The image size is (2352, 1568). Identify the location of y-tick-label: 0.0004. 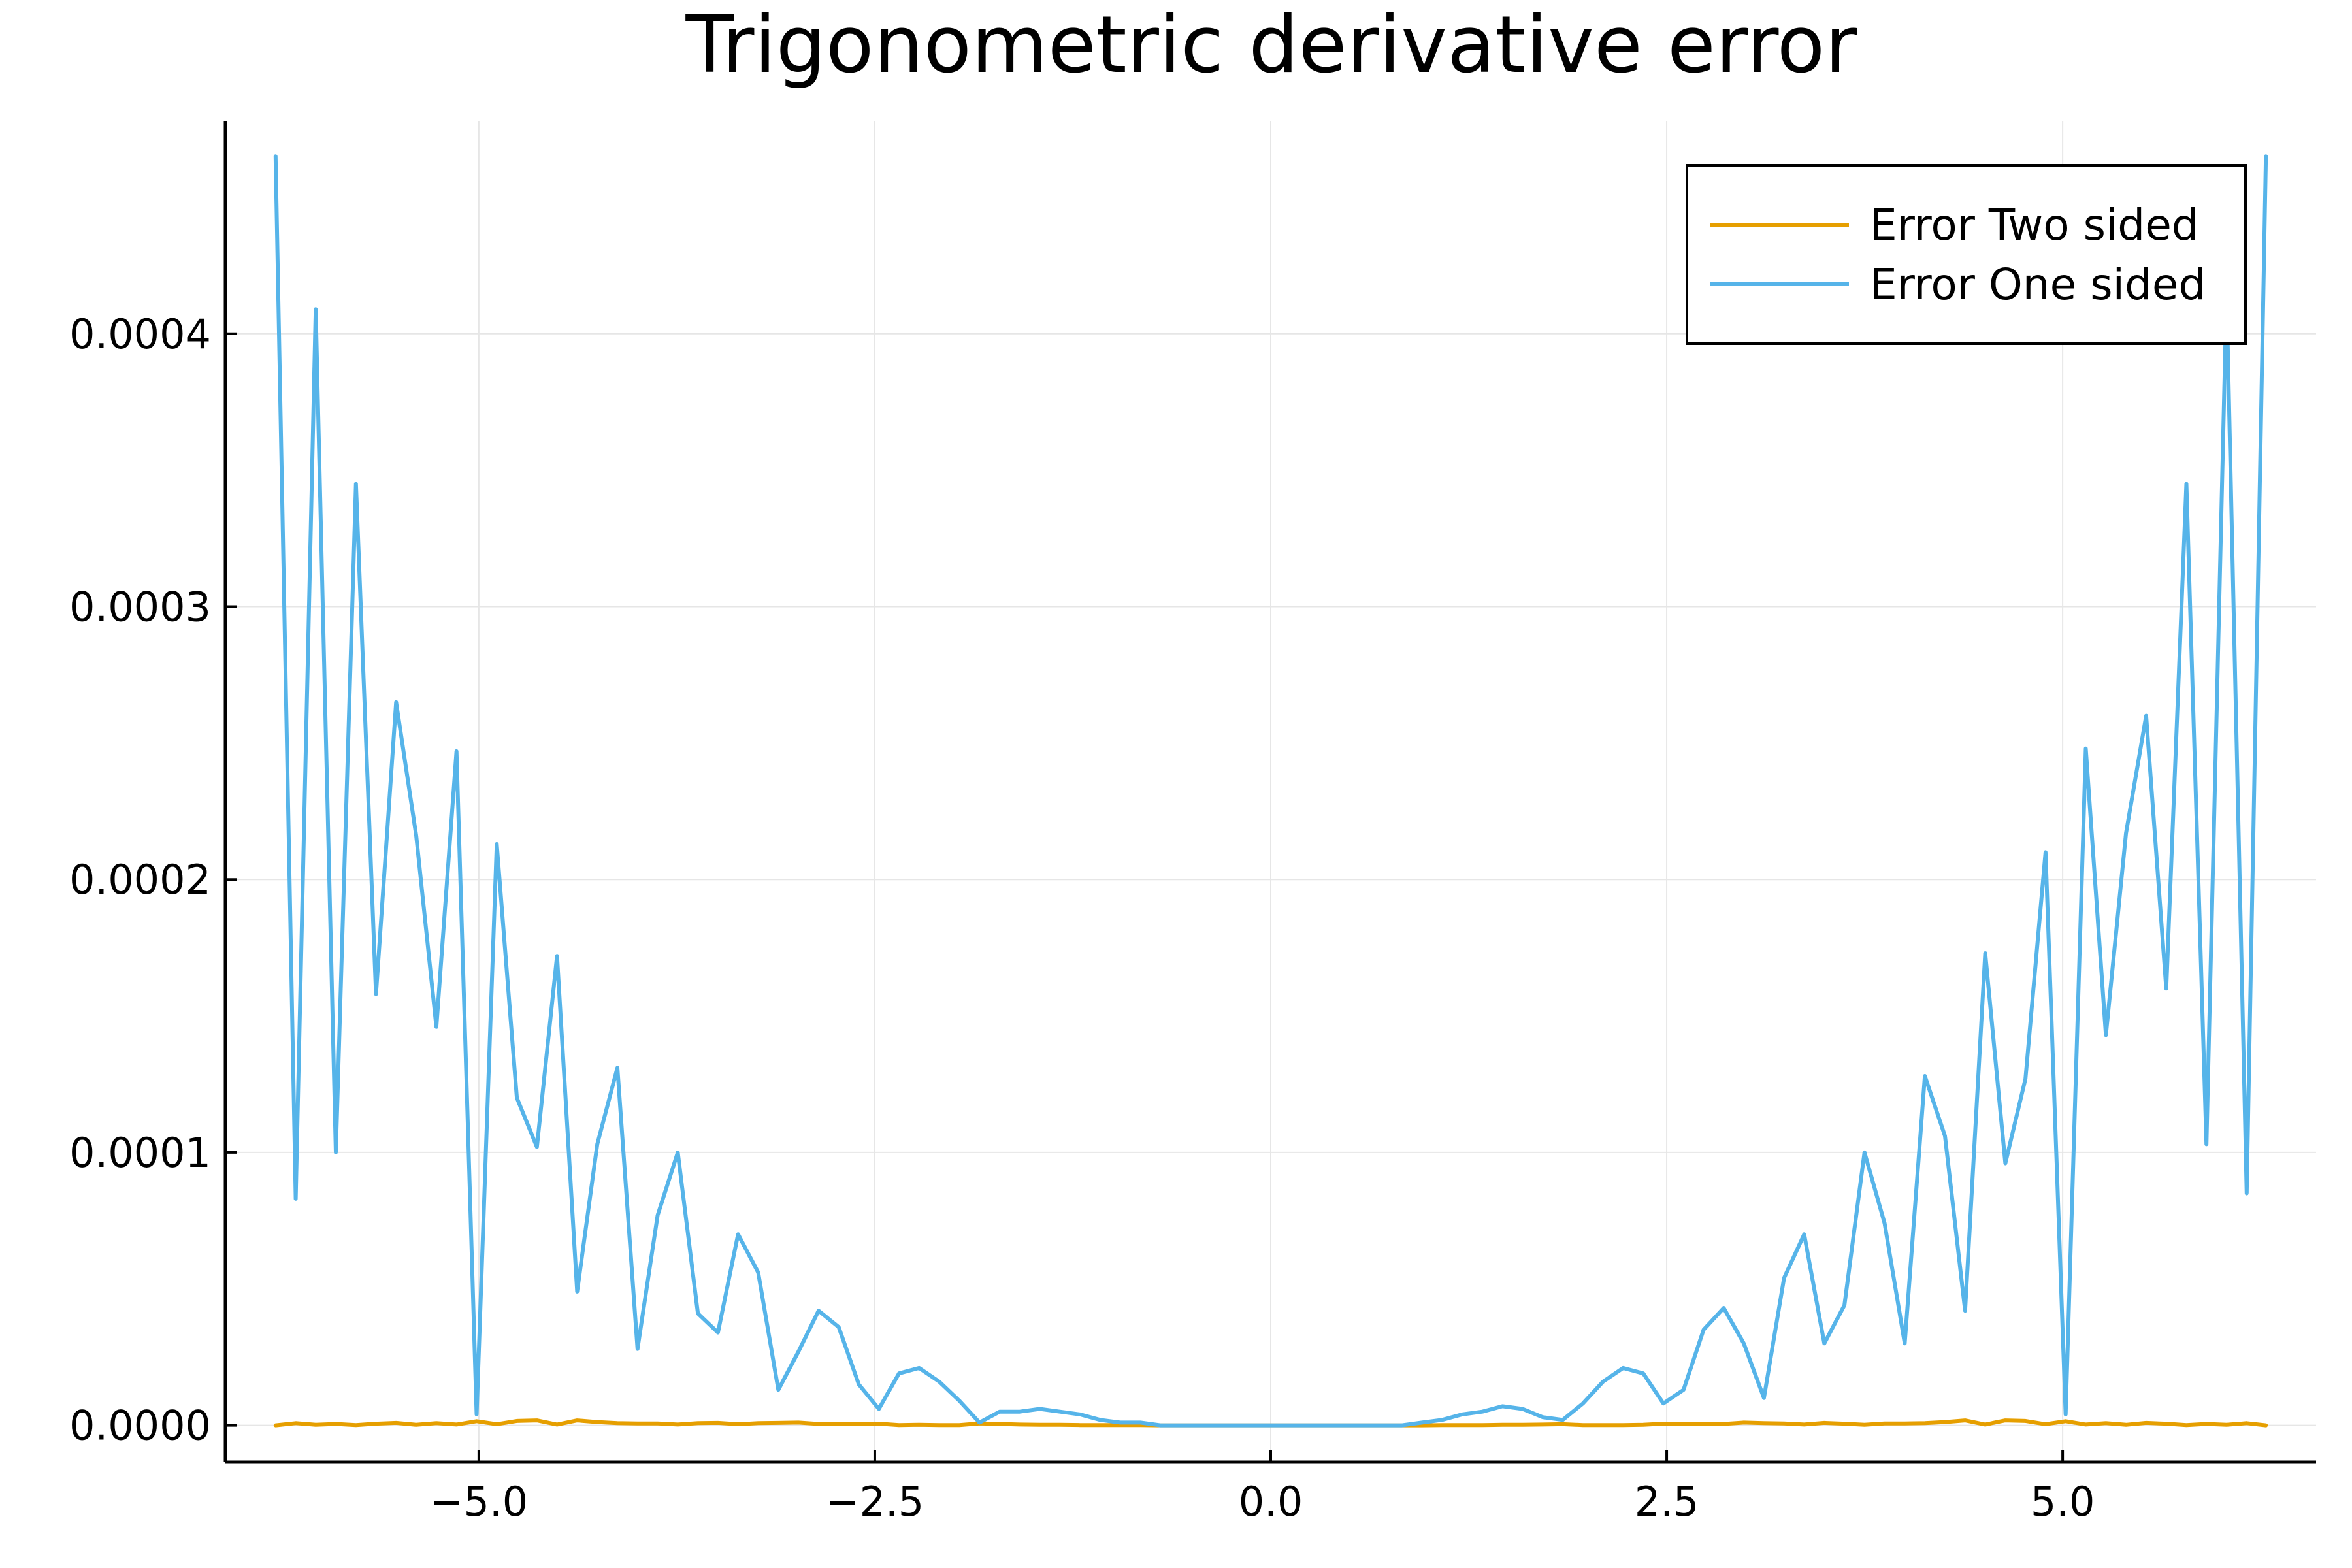
(140, 334).